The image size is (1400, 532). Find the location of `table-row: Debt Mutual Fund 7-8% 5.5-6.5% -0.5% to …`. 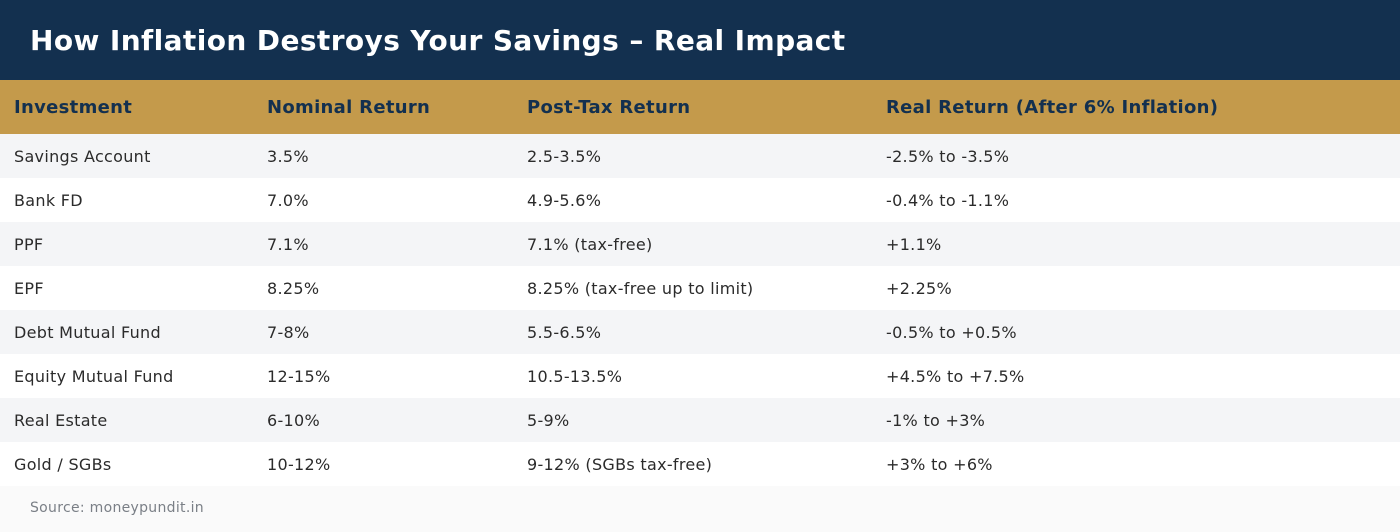

table-row: Debt Mutual Fund 7-8% 5.5-6.5% -0.5% to … is located at coordinates (700, 332).